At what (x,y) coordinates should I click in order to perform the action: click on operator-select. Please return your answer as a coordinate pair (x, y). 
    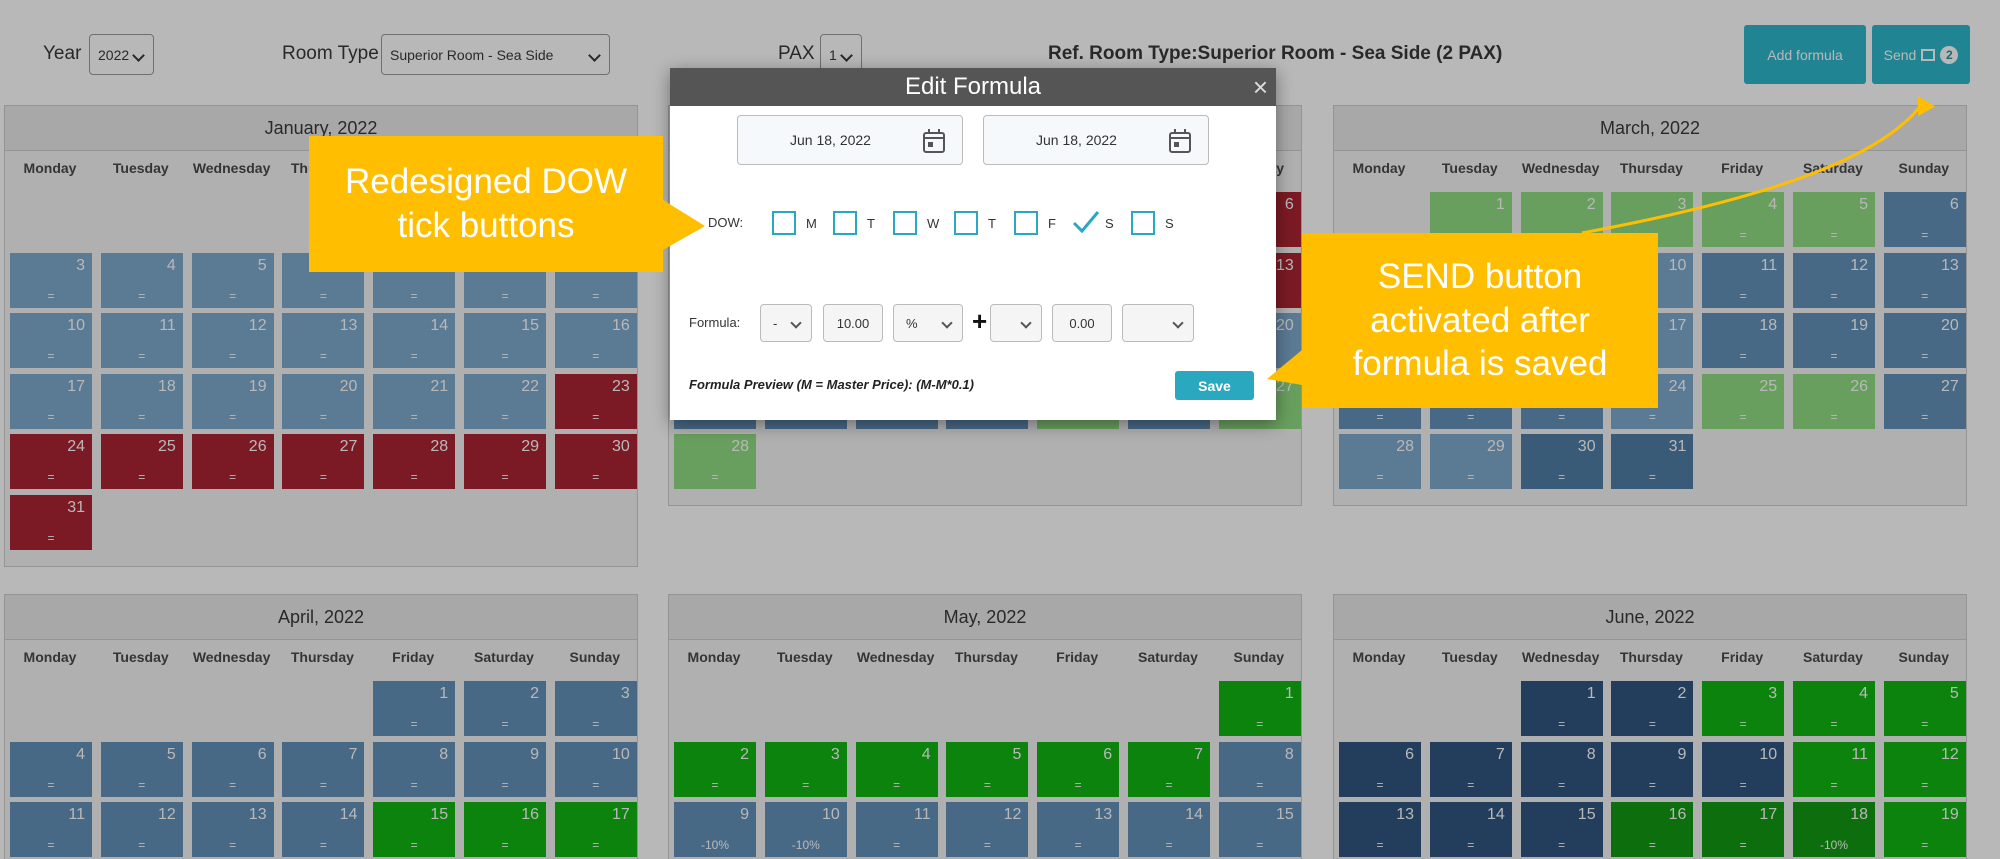
    Looking at the image, I should click on (1016, 323).